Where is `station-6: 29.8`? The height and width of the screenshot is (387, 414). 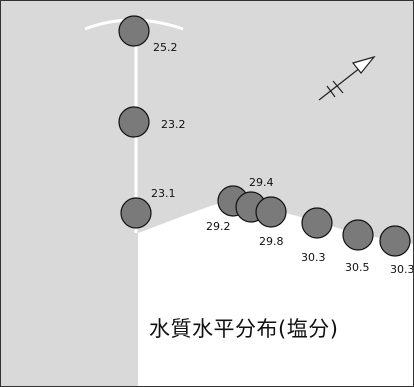 station-6: 29.8 is located at coordinates (271, 222).